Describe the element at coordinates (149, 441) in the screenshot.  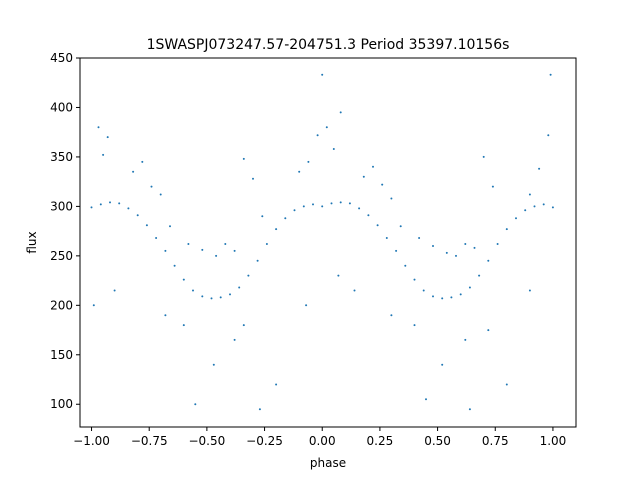
I see `x-tick-label: −0.75` at that location.